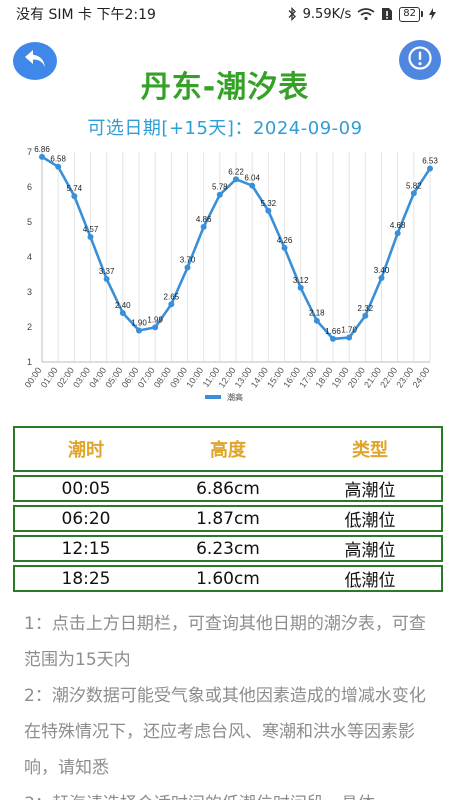 This screenshot has height=800, width=450. I want to click on table-header-row: 潮时 高度 类型, so click(228, 449).